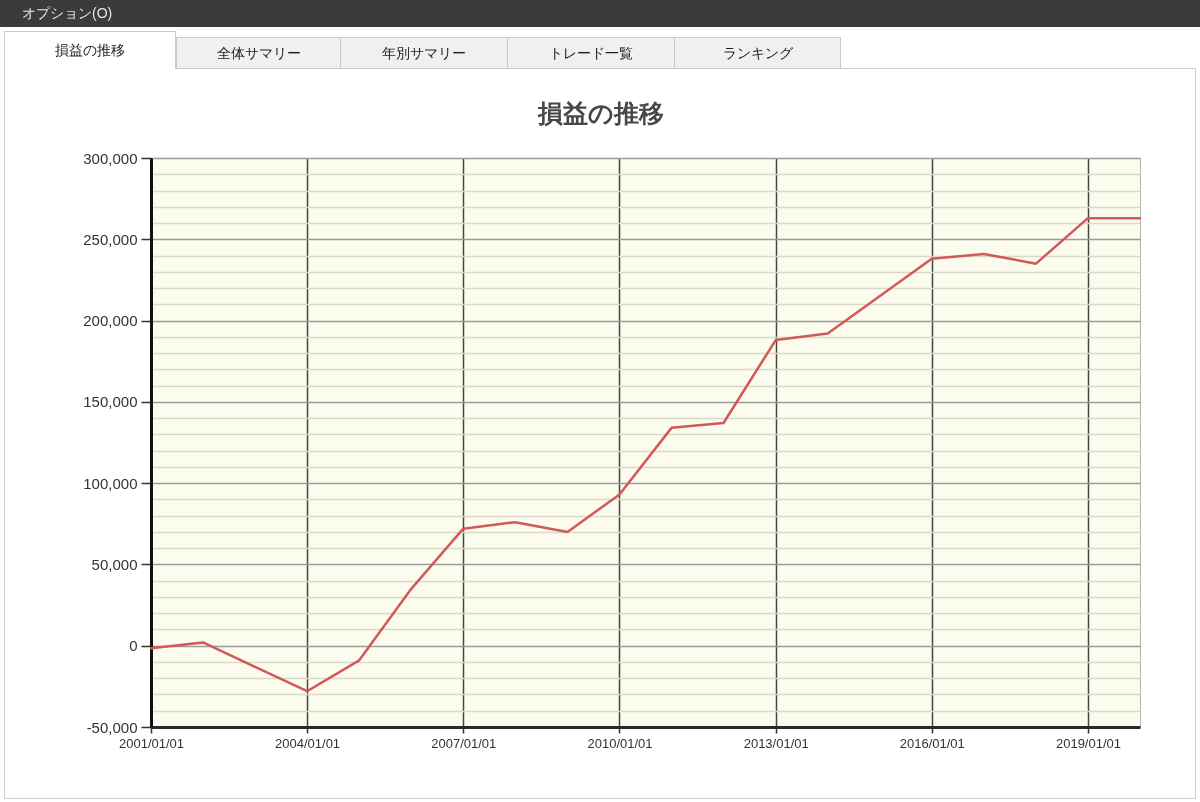 Image resolution: width=1200 pixels, height=802 pixels. What do you see at coordinates (308, 743) in the screenshot?
I see `x-tick-label: 2004/01/01` at bounding box center [308, 743].